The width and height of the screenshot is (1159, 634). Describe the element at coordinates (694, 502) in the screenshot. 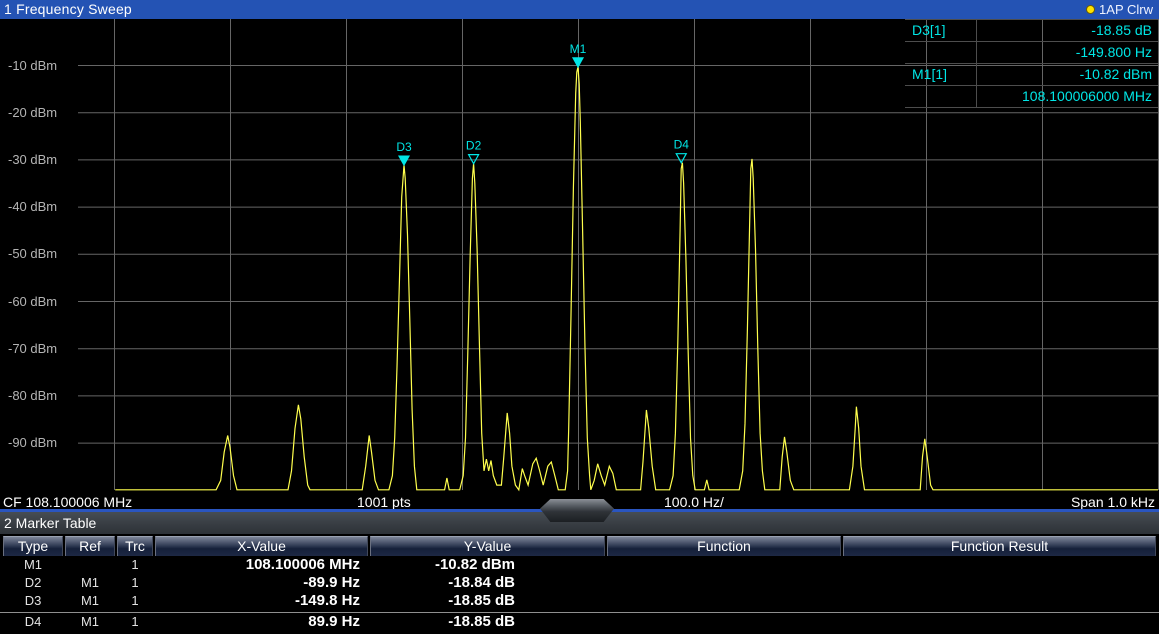

I see `scale-per-div-label: 100.0 Hz/` at that location.